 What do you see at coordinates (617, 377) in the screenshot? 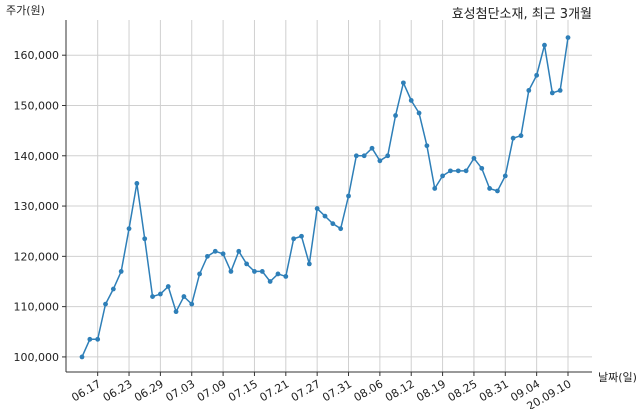
I see `x-axis-label: 날짜(일)` at bounding box center [617, 377].